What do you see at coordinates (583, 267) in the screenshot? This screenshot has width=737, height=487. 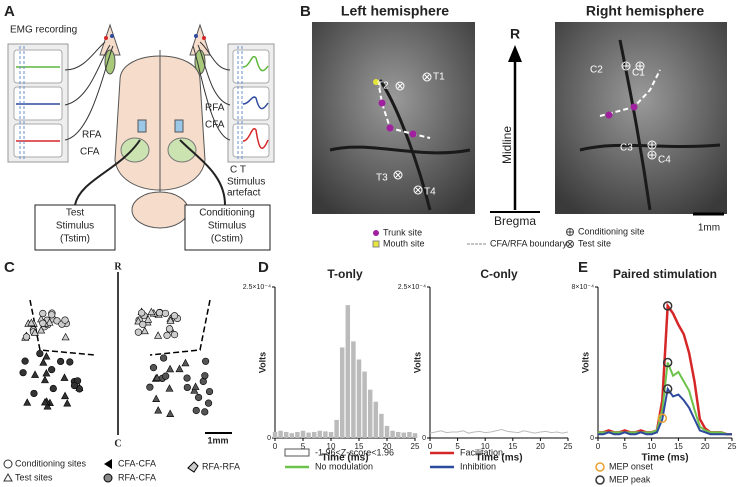 I see `panel-letter: E` at bounding box center [583, 267].